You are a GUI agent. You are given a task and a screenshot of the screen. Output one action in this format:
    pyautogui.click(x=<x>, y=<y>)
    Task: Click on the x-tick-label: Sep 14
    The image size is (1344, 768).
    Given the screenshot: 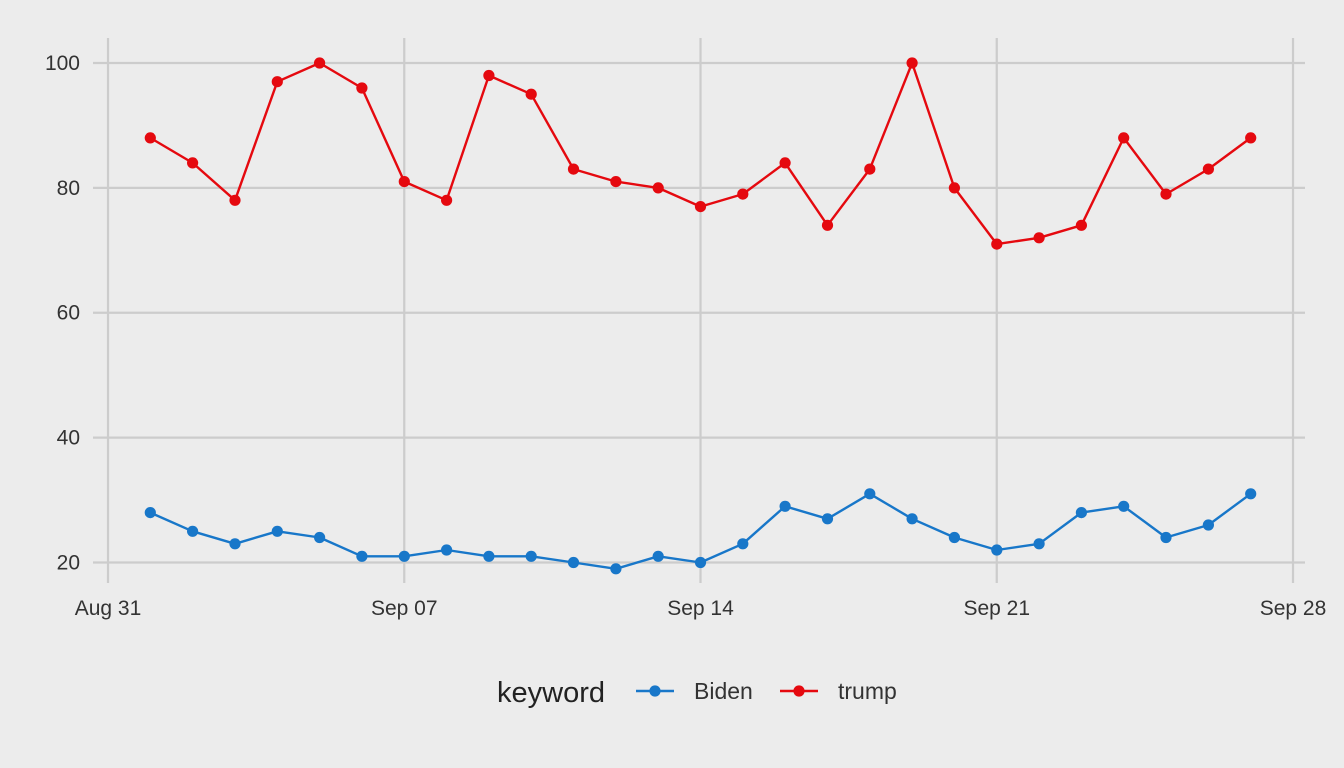 What is the action you would take?
    pyautogui.click(x=700, y=608)
    